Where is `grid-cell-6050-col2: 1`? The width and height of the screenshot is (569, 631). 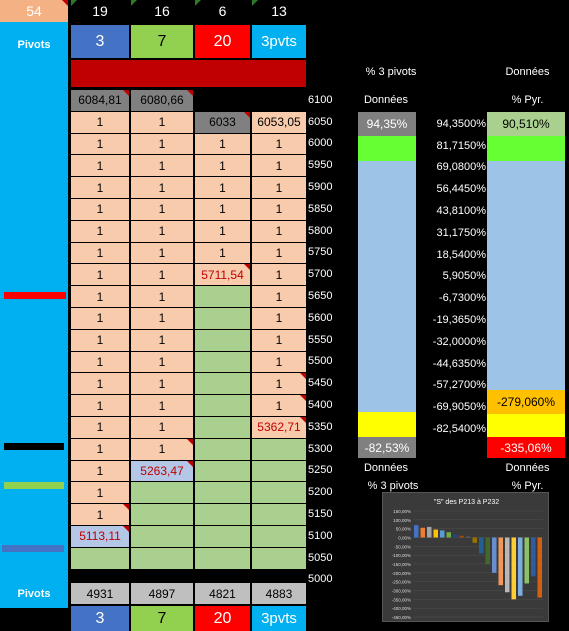
grid-cell-6050-col2: 1 is located at coordinates (162, 122).